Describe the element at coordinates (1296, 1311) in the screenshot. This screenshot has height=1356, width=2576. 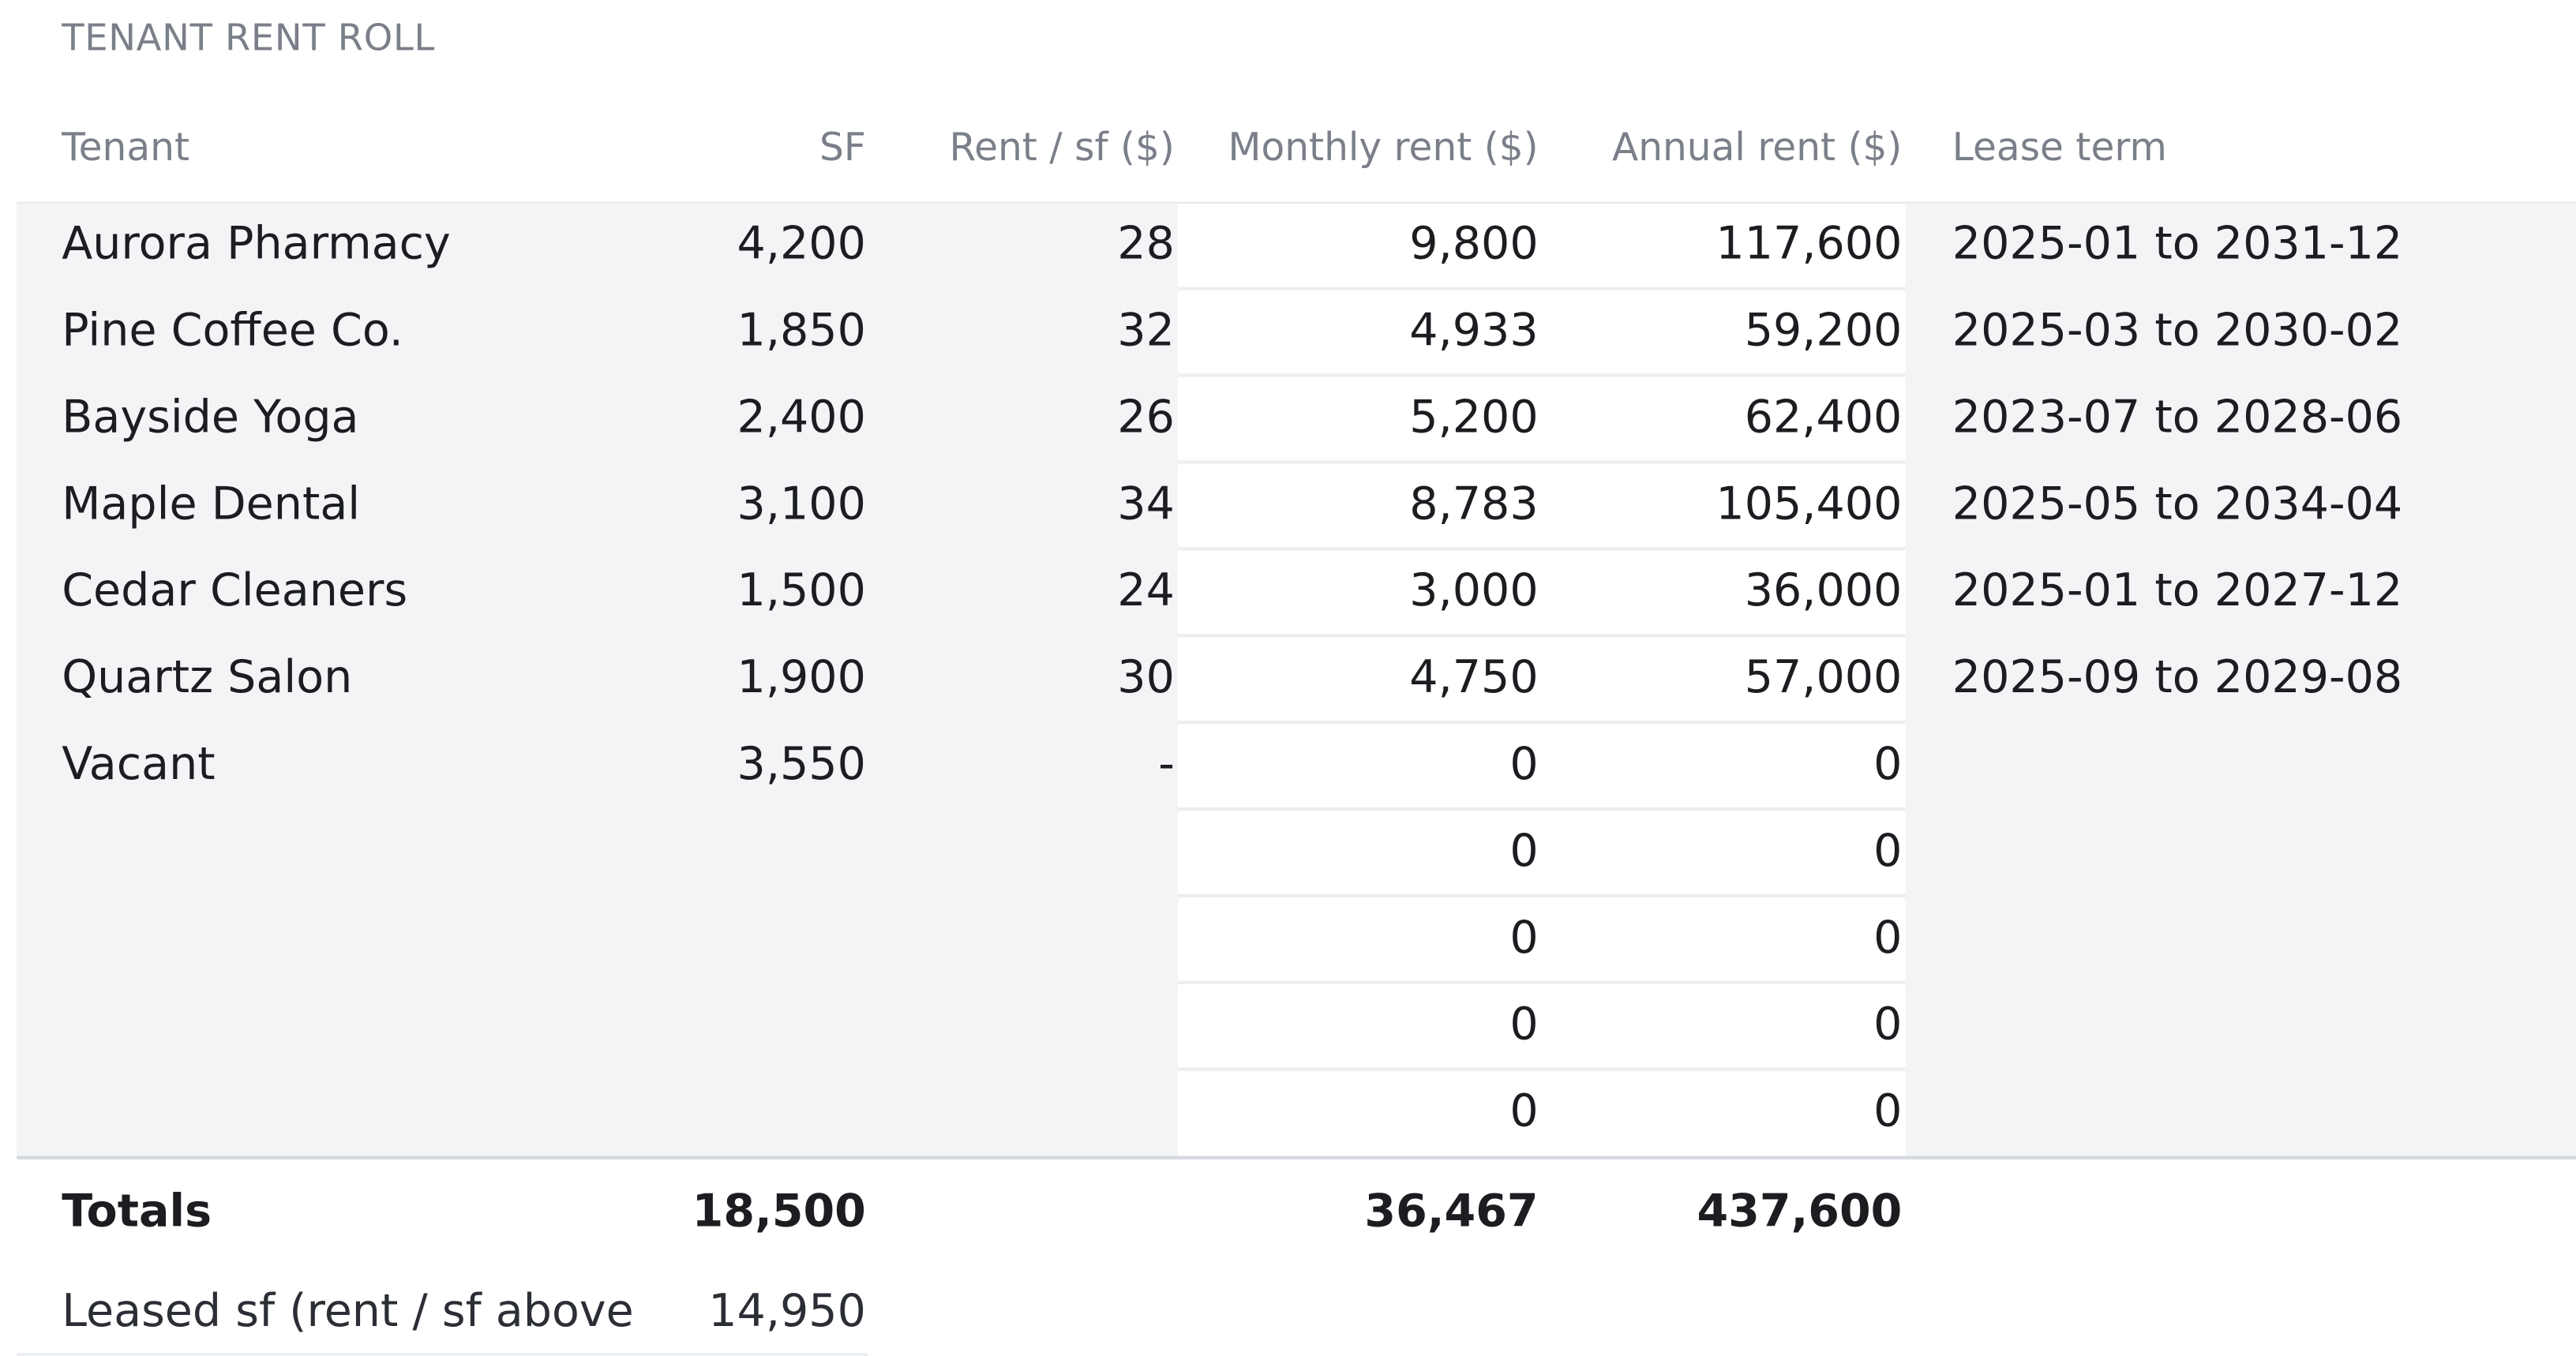
I see `leased-sf-row: Leased sf (rent / sf above 14,950` at that location.